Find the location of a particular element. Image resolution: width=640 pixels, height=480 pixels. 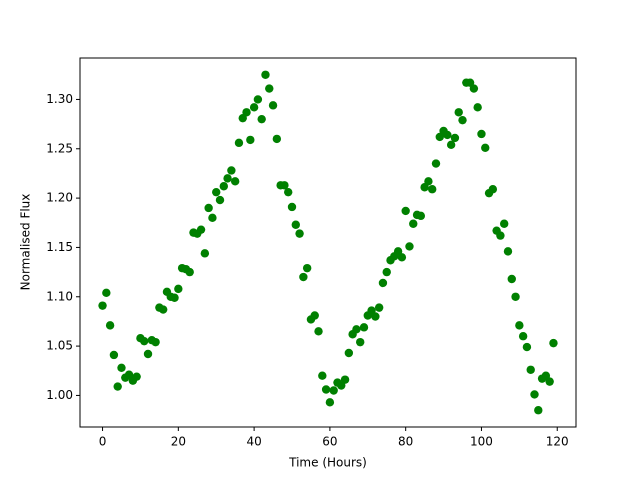

y-tick-label: 1.20 is located at coordinates (59, 198).